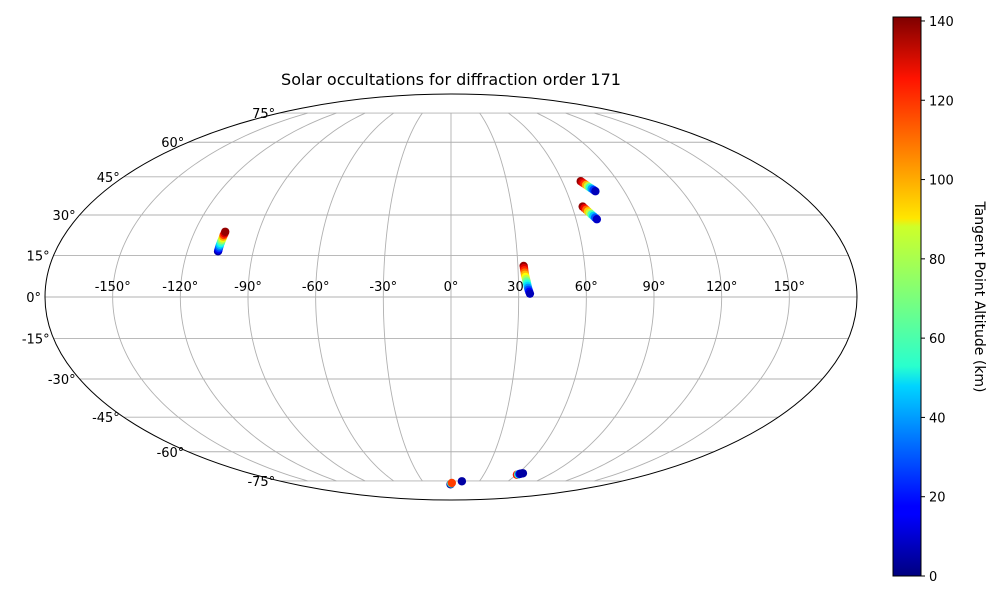  I want to click on y-tick-label: 30°, so click(64, 216).